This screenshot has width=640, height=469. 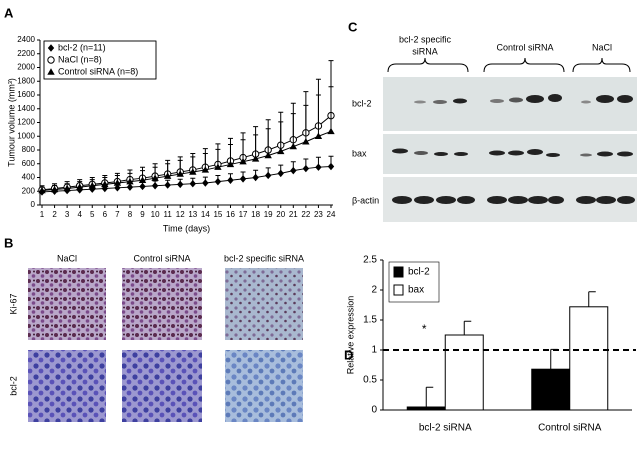 I want to click on column-label: bcl-2 specific siRNA, so click(x=264, y=258).